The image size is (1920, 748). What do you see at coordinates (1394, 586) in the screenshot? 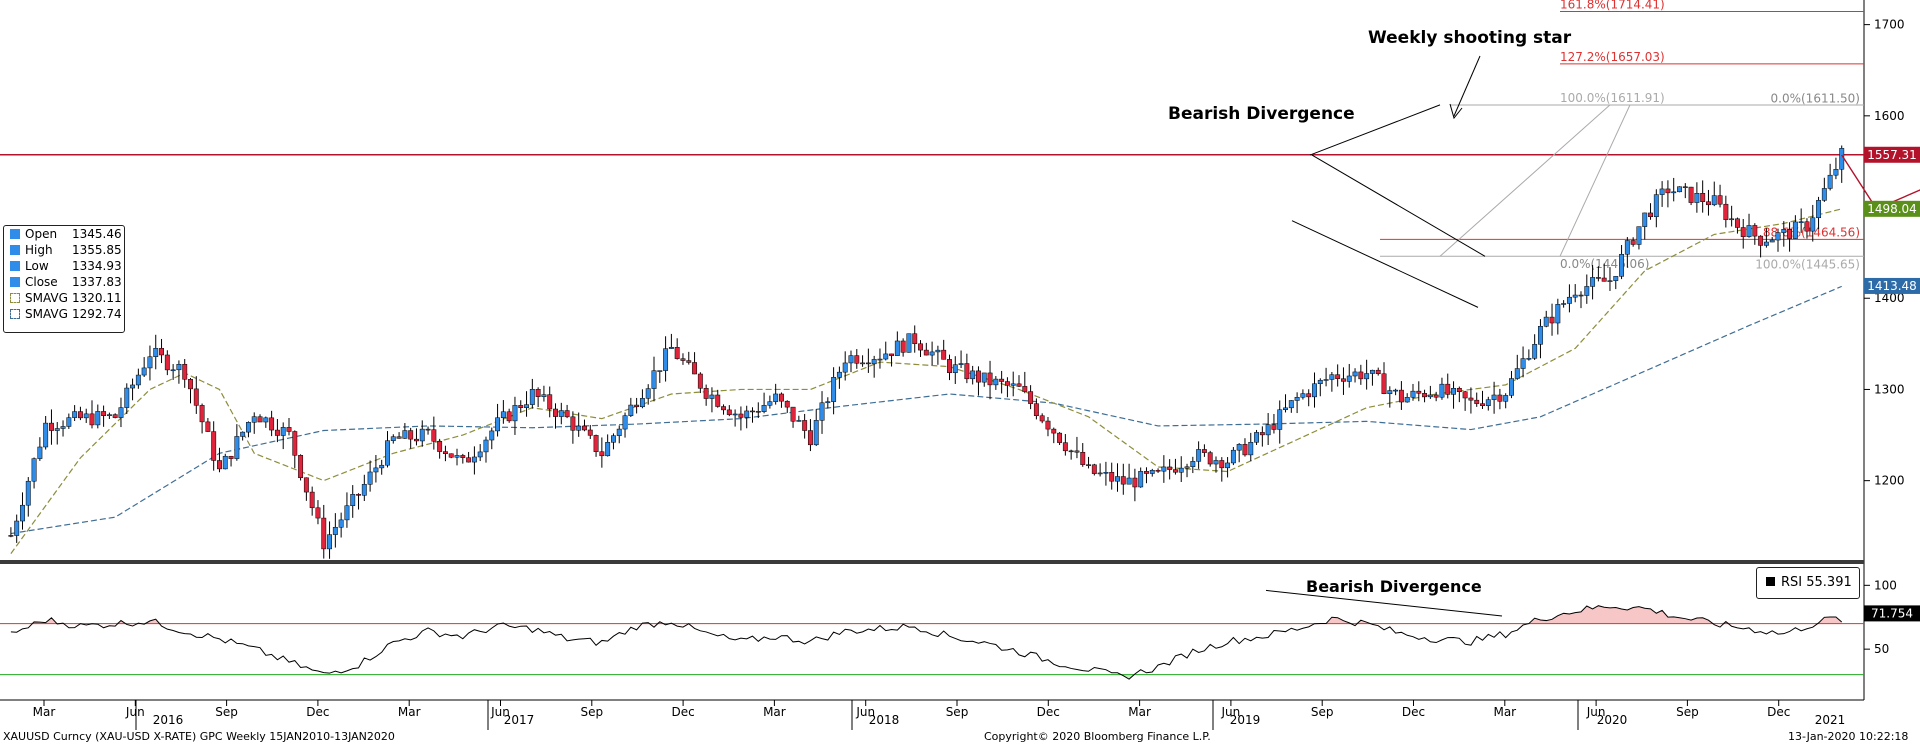
I see `annotation-rsi-divergence: Bearish Divergence` at bounding box center [1394, 586].